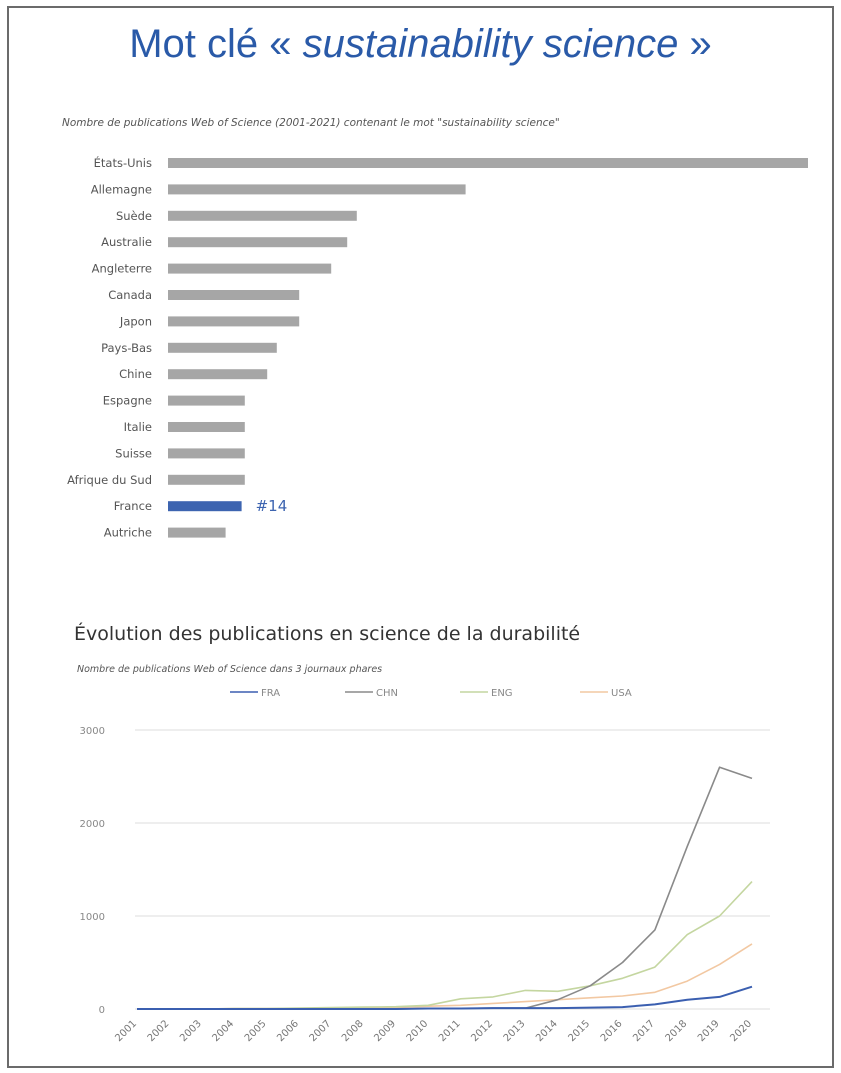  What do you see at coordinates (216, 44) in the screenshot?
I see `title-prefix: Mot clé «` at bounding box center [216, 44].